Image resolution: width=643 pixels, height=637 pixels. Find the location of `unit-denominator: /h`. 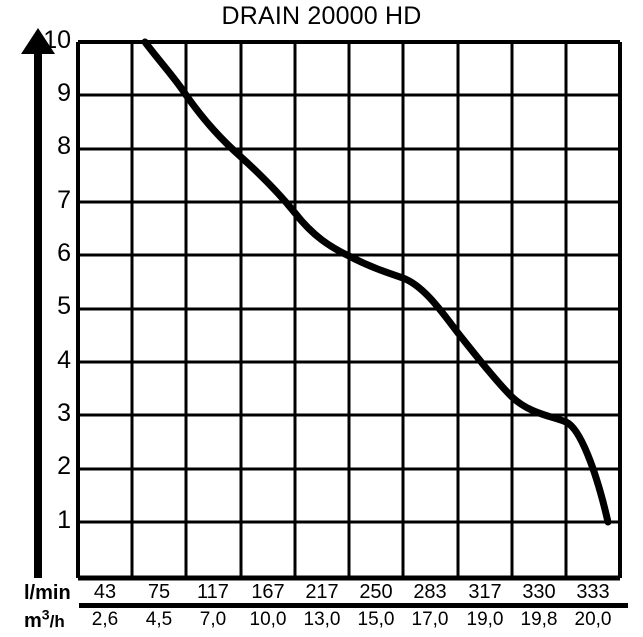

unit-denominator: /h is located at coordinates (57, 621).